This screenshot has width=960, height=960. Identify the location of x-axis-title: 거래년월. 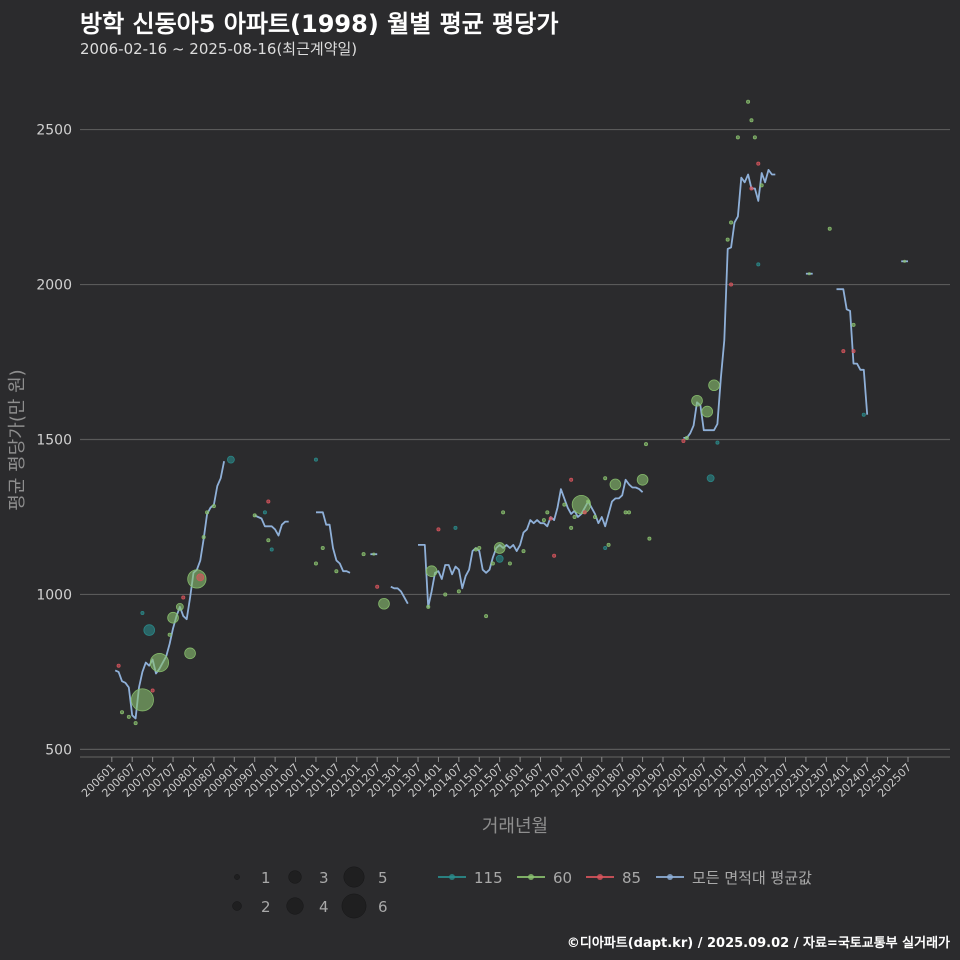
(515, 826).